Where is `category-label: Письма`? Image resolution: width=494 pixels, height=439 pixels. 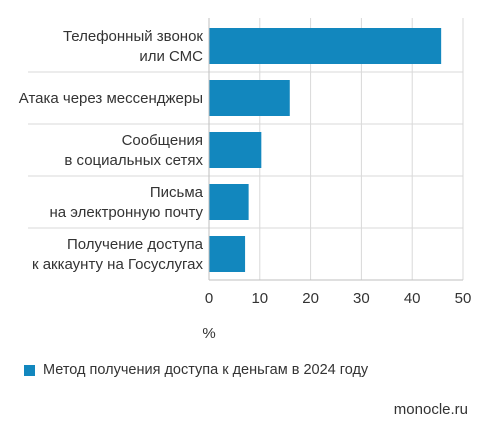 category-label: Письма is located at coordinates (177, 192).